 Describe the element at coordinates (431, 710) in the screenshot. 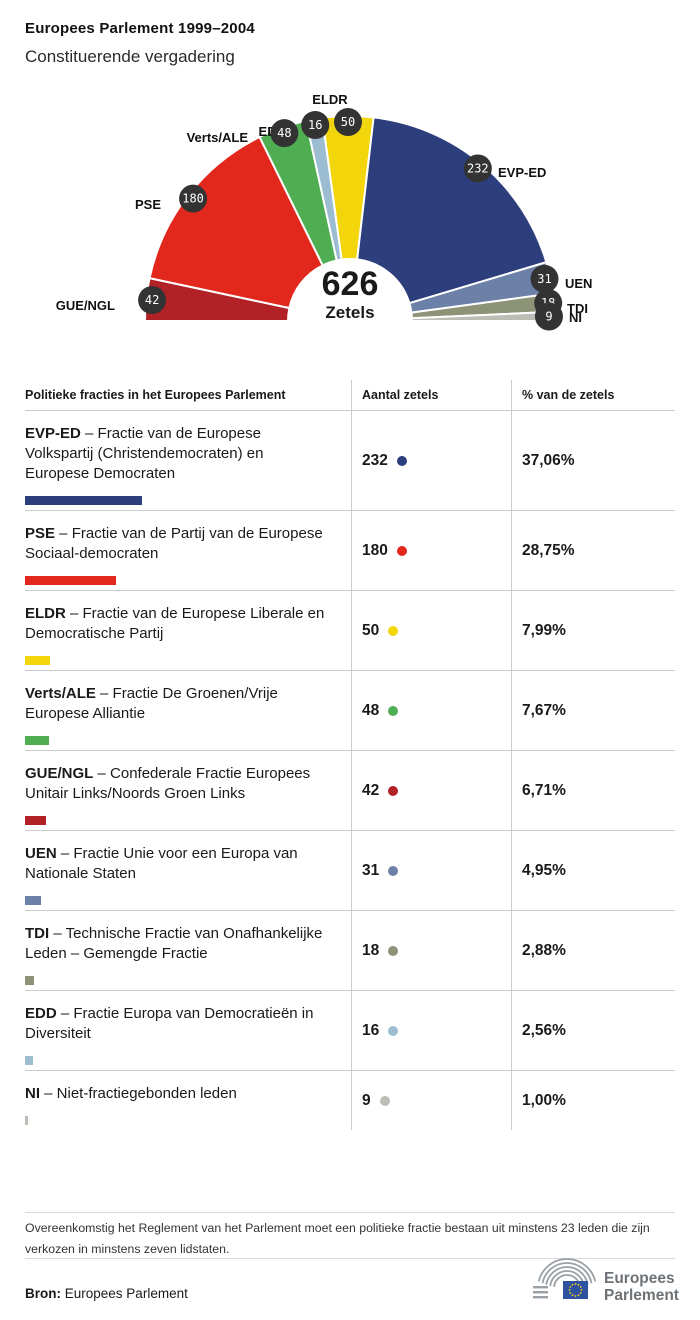

I see `seats-cell: 48` at that location.